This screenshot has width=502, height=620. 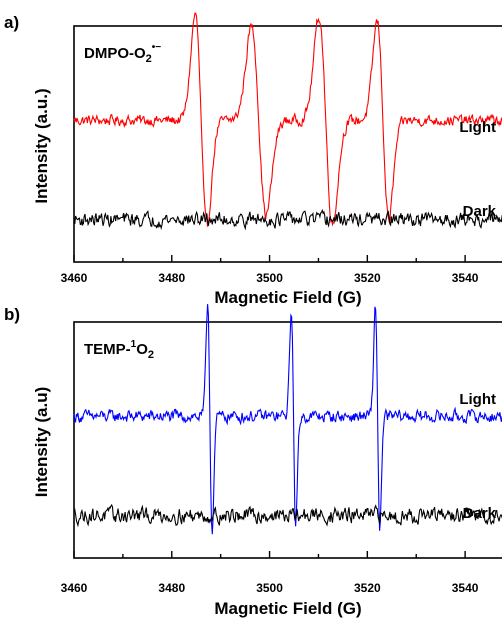 I want to click on species-label-b: TEMP-1O2, so click(x=119, y=350).